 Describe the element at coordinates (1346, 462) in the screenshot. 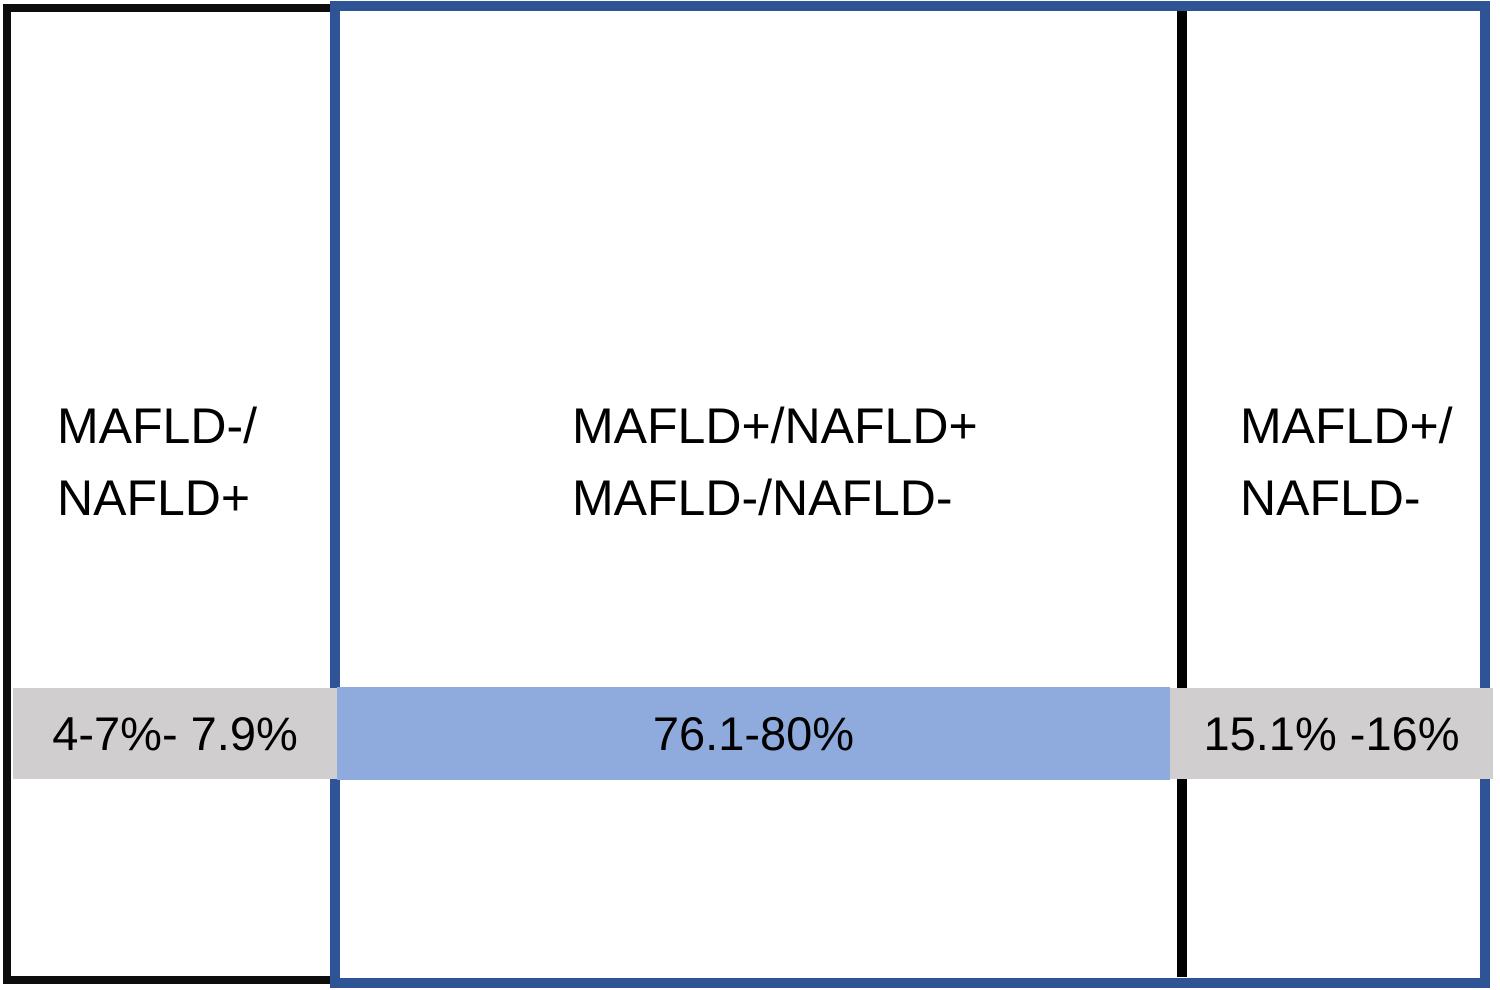

I see `right-panel-label: MAFLD+/ NAFLD-` at that location.